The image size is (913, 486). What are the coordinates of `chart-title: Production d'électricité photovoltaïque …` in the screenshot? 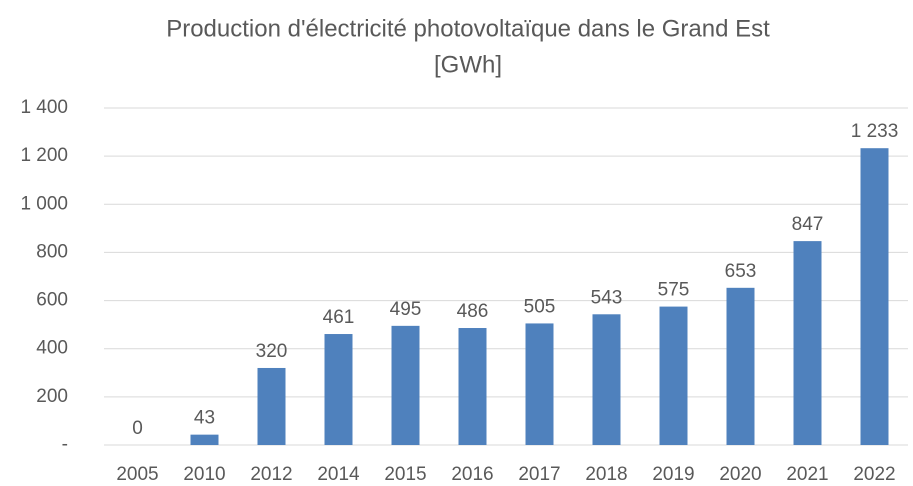 It's located at (468, 28).